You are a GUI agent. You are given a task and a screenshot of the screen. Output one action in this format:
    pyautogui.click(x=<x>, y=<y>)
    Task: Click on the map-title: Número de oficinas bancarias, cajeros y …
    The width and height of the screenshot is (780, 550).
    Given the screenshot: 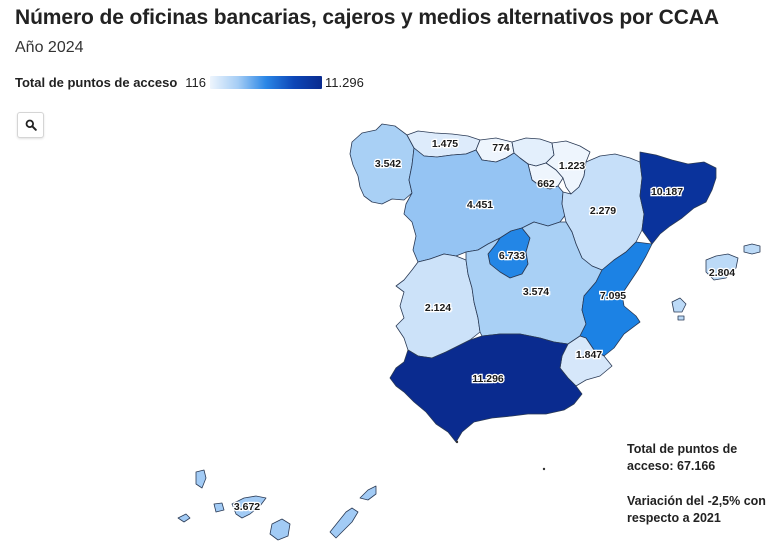 What is the action you would take?
    pyautogui.click(x=367, y=17)
    